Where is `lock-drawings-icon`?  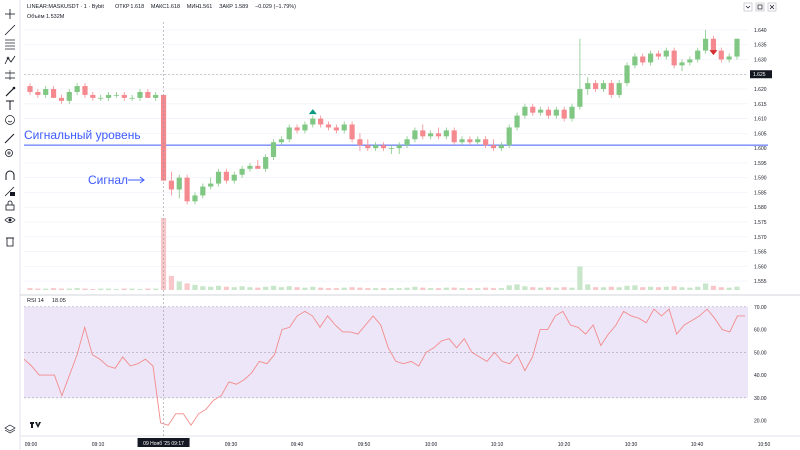 lock-drawings-icon is located at coordinates (10, 191).